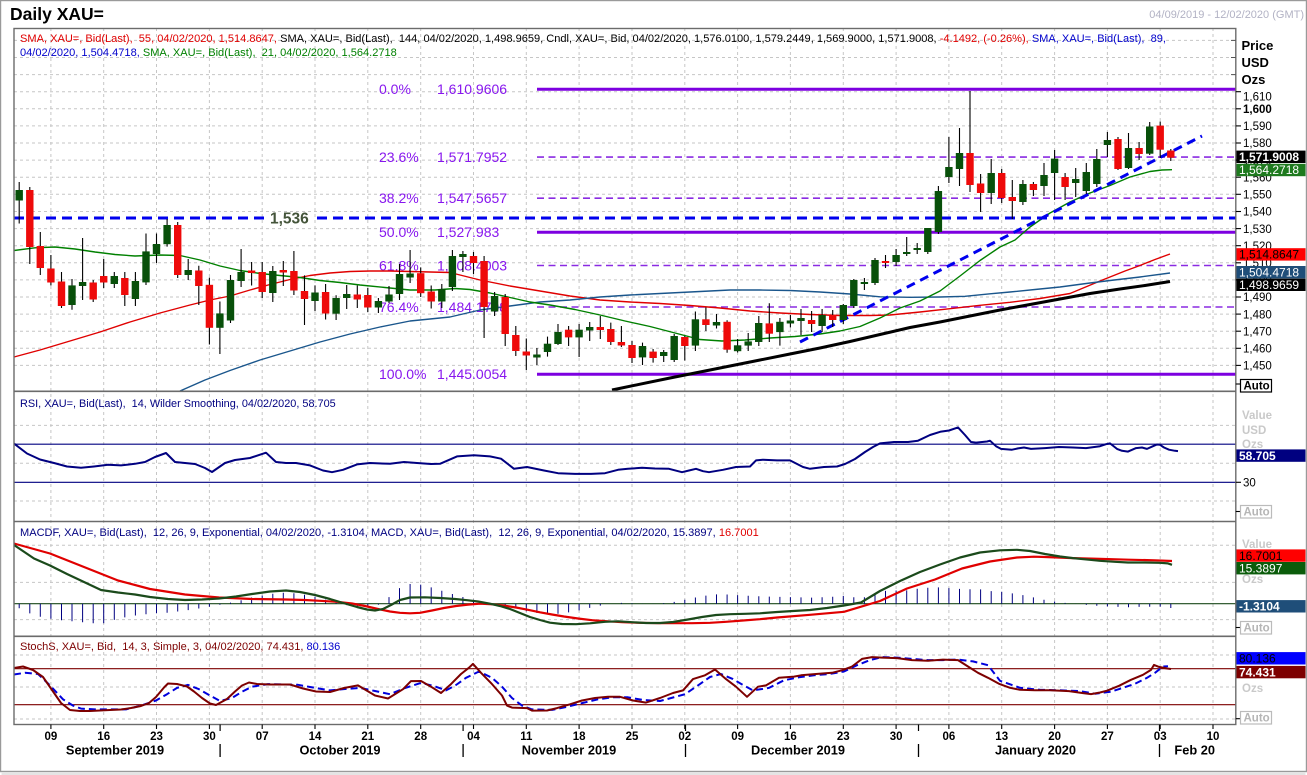 This screenshot has width=1307, height=775. I want to click on svg-text: 1,547.5657, so click(472, 198).